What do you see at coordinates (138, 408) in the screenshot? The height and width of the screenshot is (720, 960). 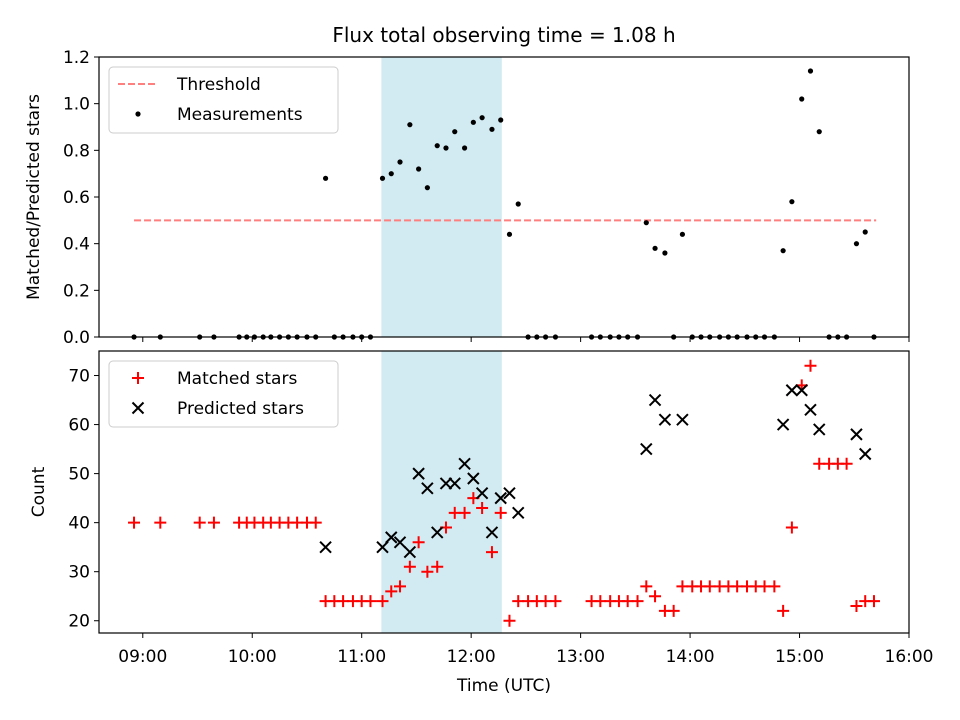 I see `legend-x-swatch` at bounding box center [138, 408].